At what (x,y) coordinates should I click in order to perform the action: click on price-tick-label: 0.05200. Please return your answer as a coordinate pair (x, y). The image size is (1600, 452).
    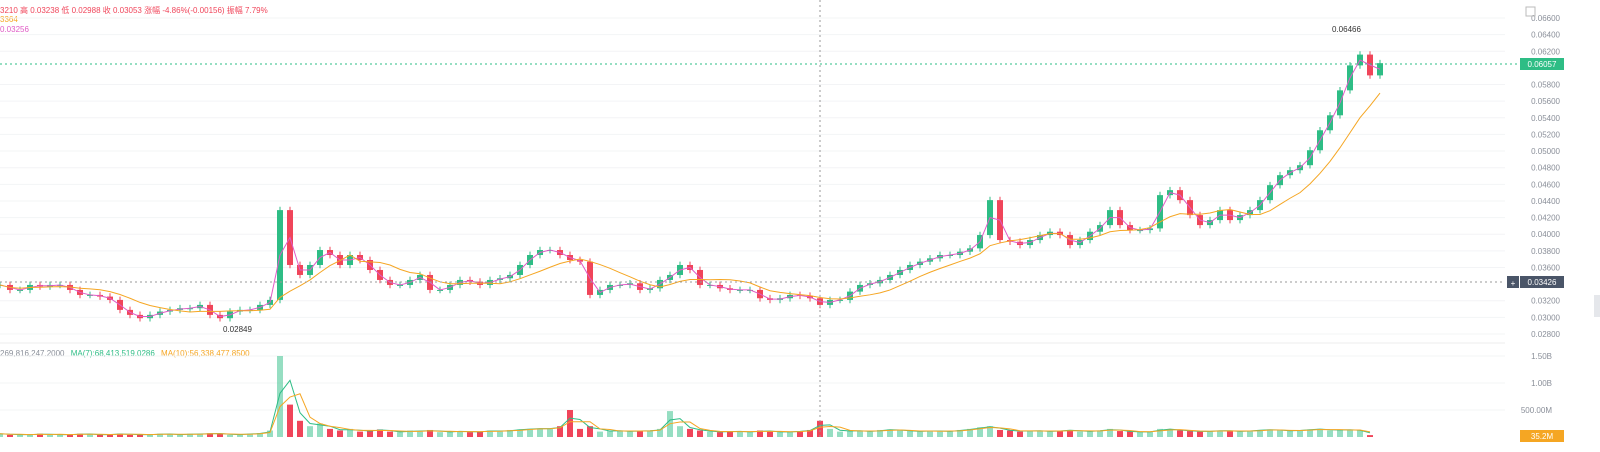
    Looking at the image, I should click on (1545, 134).